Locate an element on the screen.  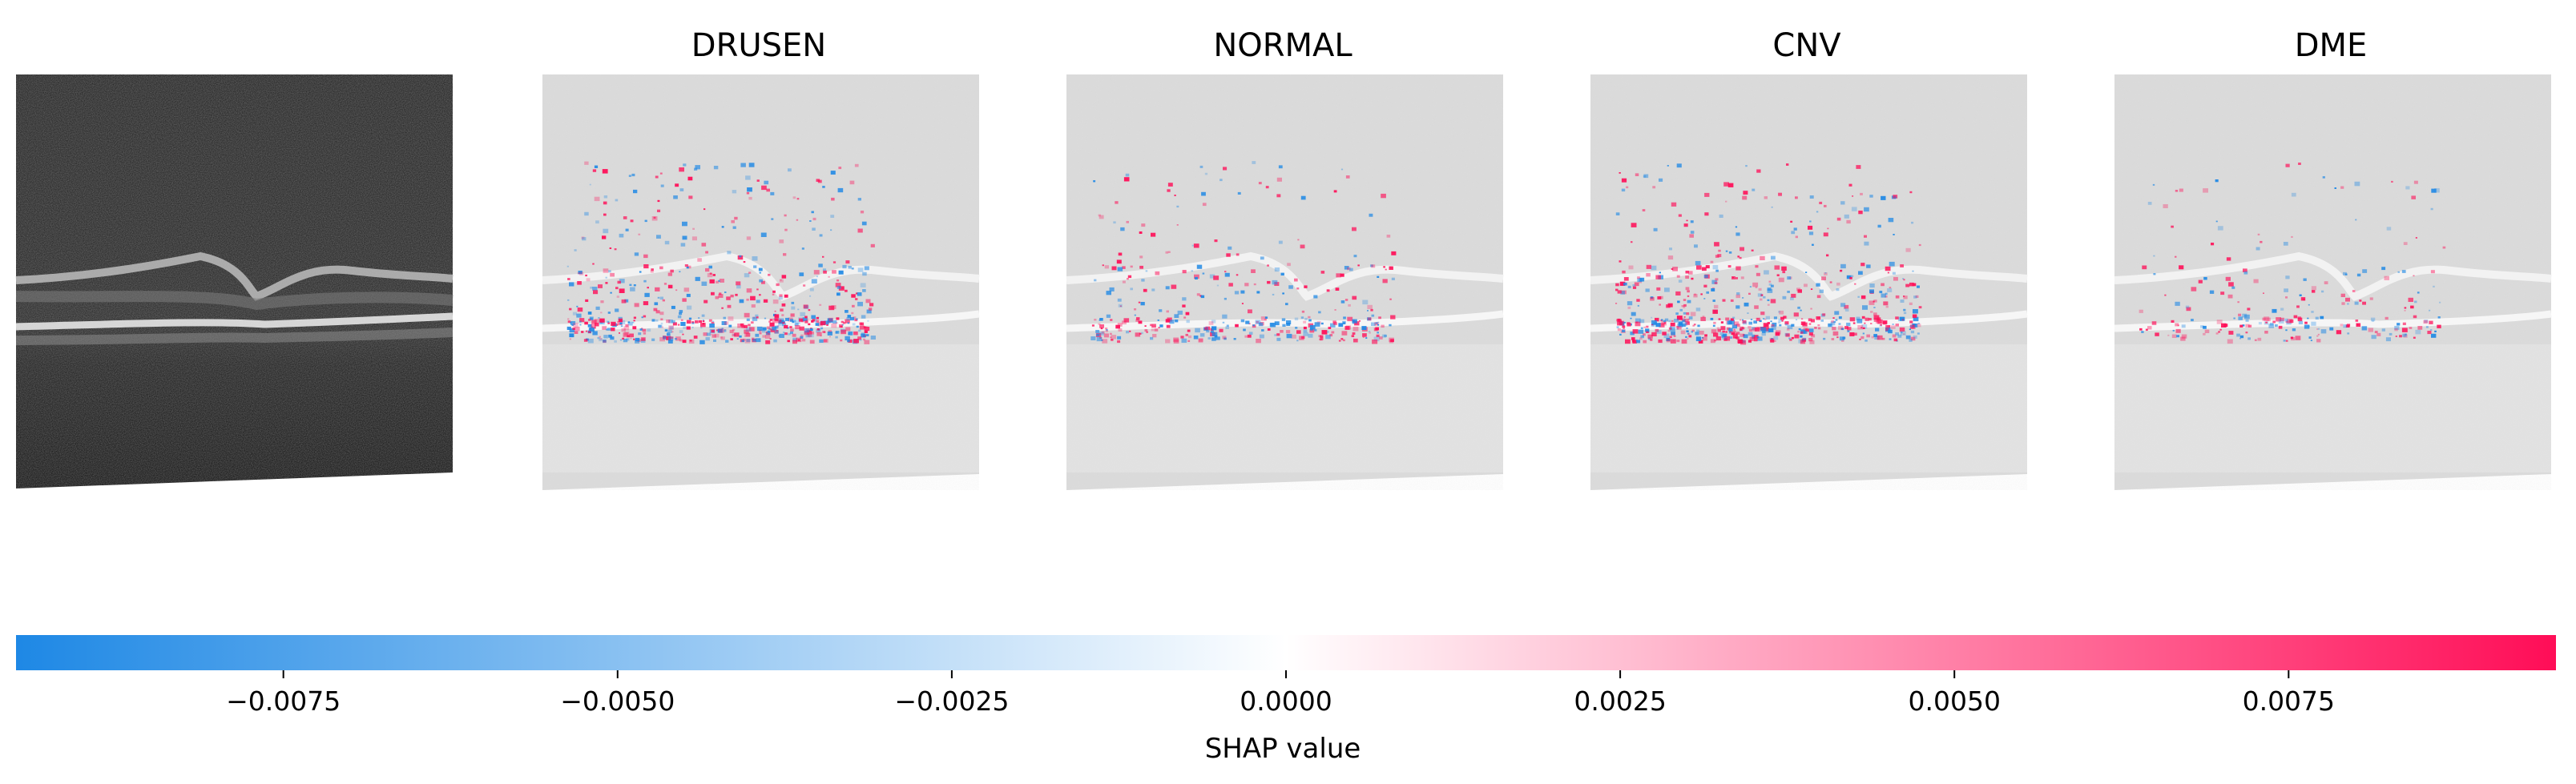
shap-panel-drusen is located at coordinates (761, 282).